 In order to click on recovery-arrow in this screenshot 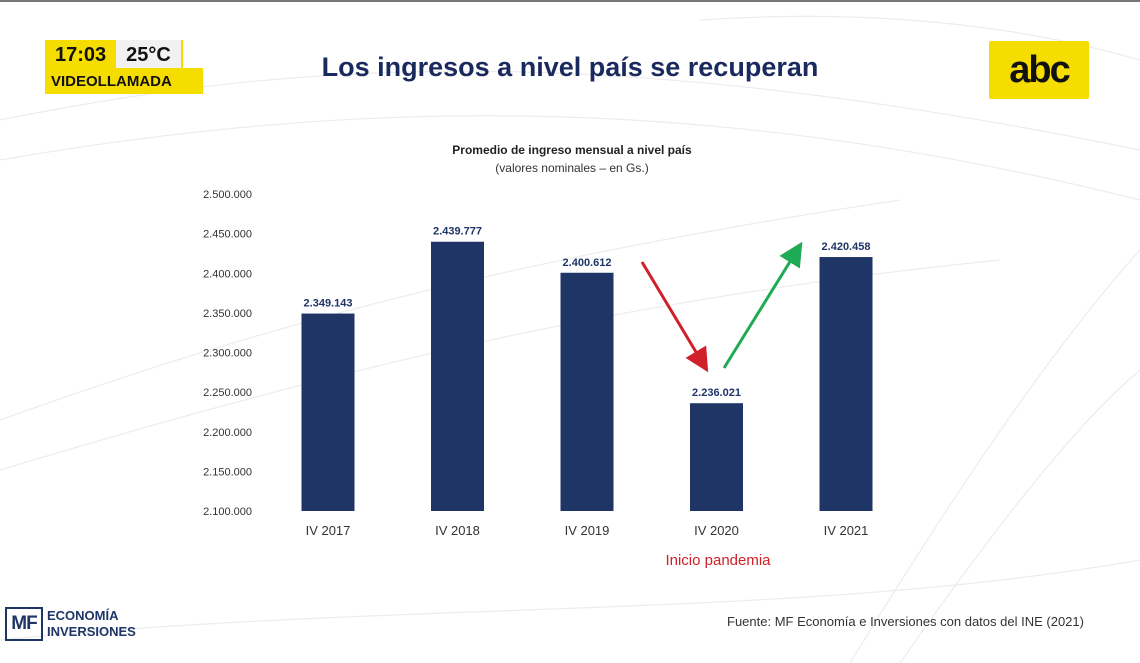, I will do `click(762, 305)`.